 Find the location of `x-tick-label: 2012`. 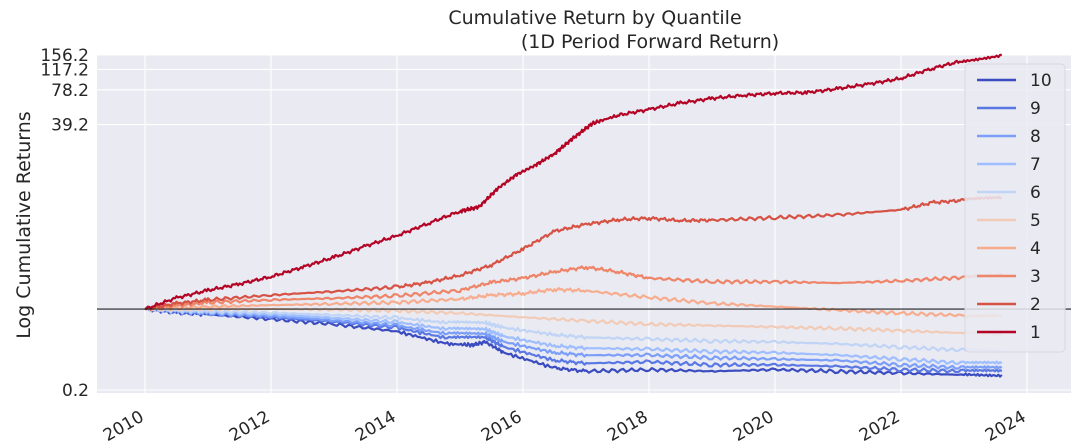

x-tick-label: 2012 is located at coordinates (249, 426).